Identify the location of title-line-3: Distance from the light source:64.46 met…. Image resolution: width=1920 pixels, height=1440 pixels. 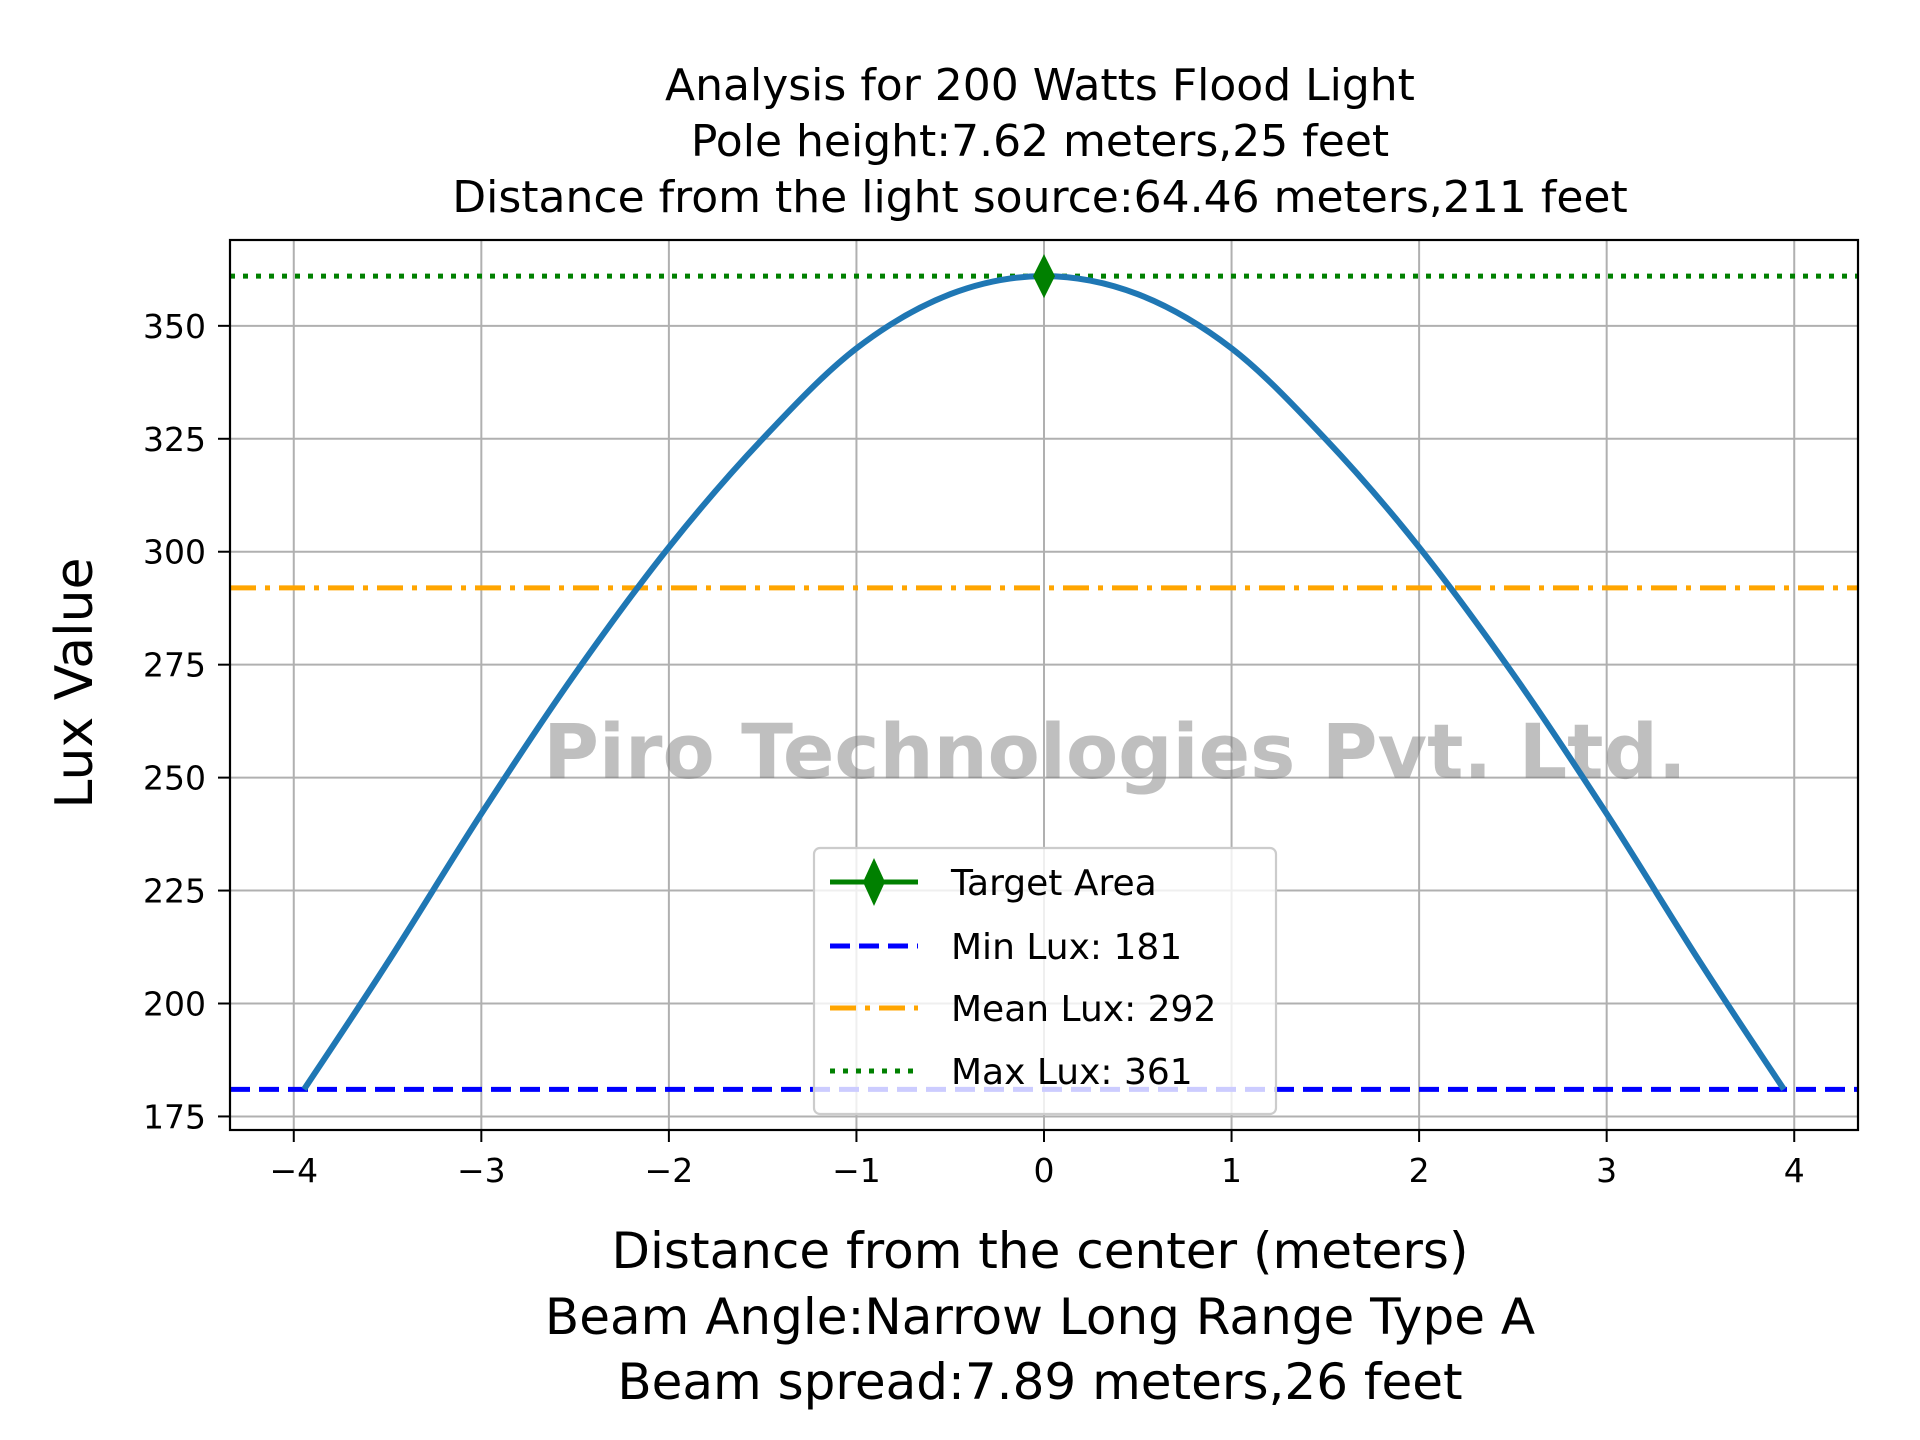
(1039, 197).